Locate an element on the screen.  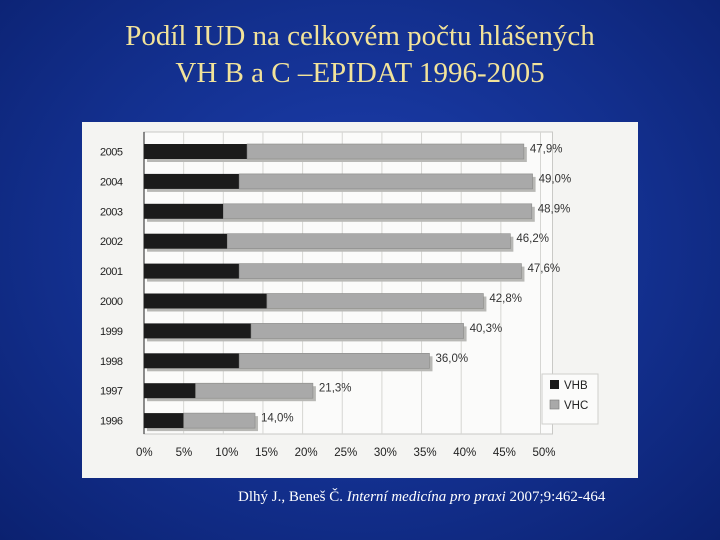
total-data-label: 46,2% is located at coordinates (532, 239).